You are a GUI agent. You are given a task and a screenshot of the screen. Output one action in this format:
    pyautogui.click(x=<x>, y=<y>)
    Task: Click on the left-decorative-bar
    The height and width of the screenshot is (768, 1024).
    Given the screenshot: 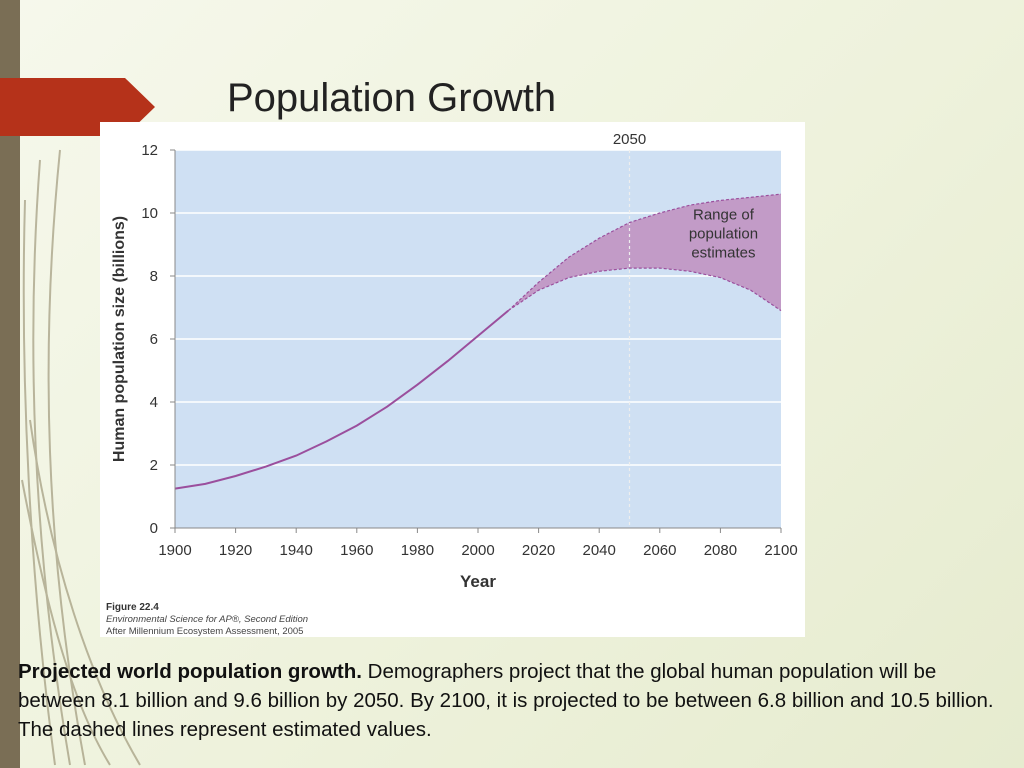 What is the action you would take?
    pyautogui.click(x=10, y=384)
    